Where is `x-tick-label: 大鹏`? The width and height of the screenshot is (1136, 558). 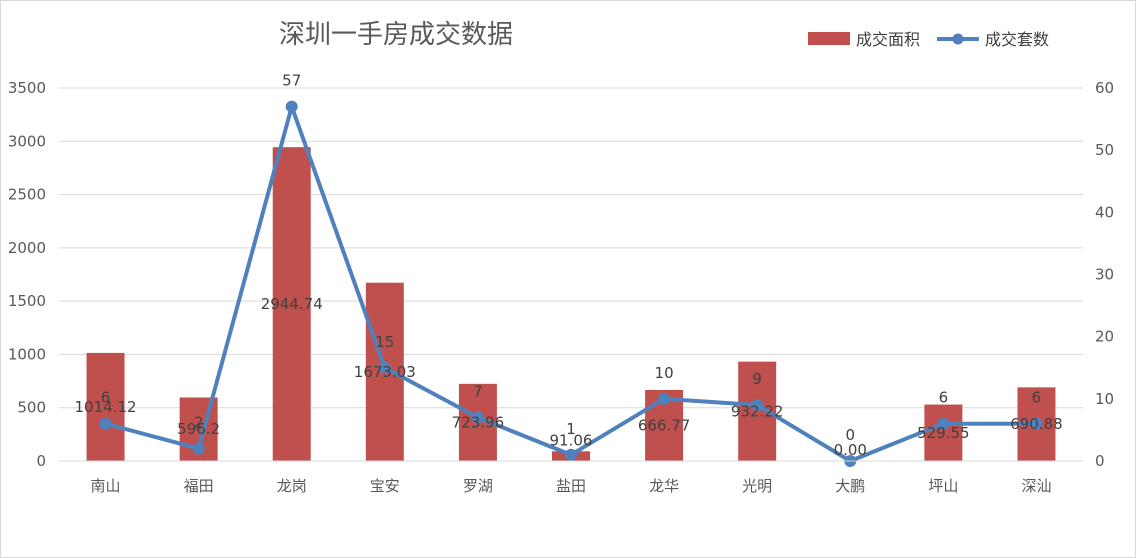 x-tick-label: 大鹏 is located at coordinates (850, 486).